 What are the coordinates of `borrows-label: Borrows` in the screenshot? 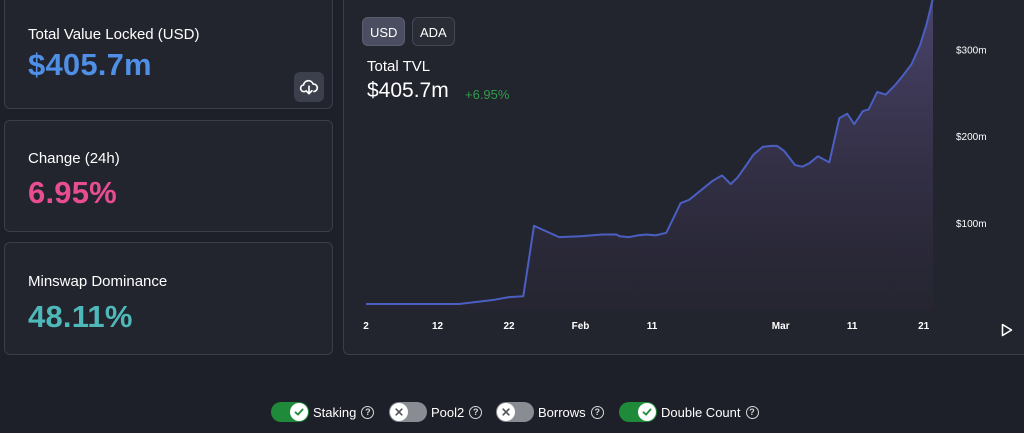 It's located at (562, 412).